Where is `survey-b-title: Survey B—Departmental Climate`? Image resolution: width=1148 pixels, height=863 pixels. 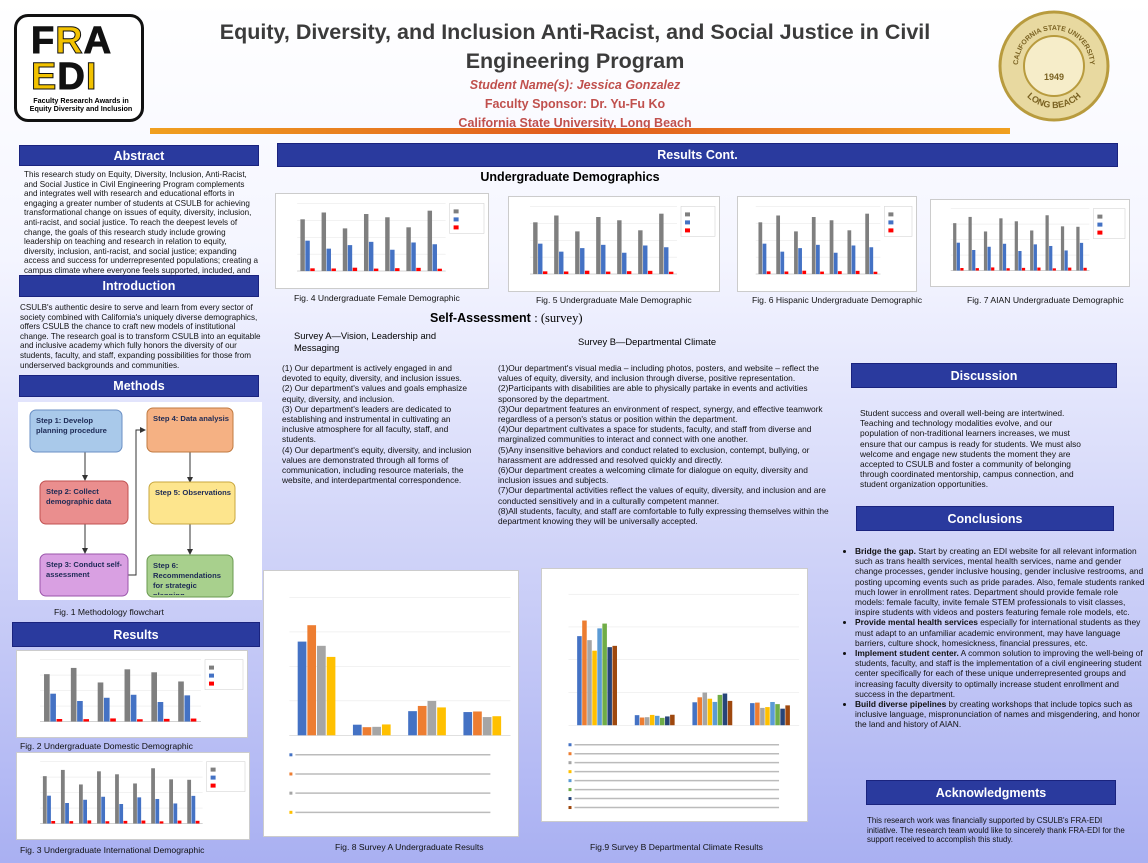
survey-b-title: Survey B—Departmental Climate is located at coordinates (647, 341).